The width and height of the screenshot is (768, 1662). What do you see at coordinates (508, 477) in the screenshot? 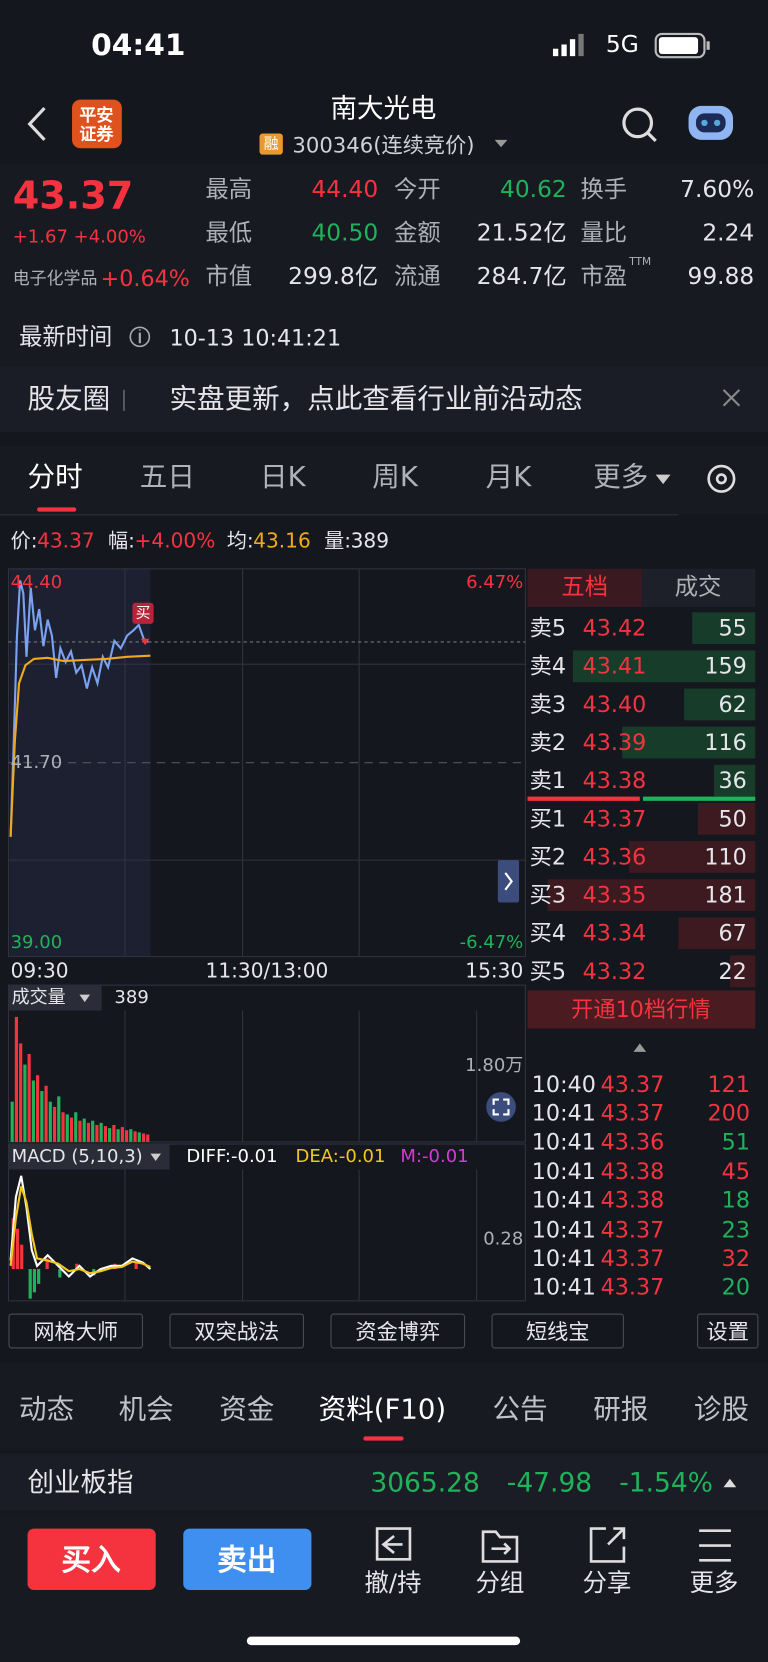
I see `period-tab: 月K` at bounding box center [508, 477].